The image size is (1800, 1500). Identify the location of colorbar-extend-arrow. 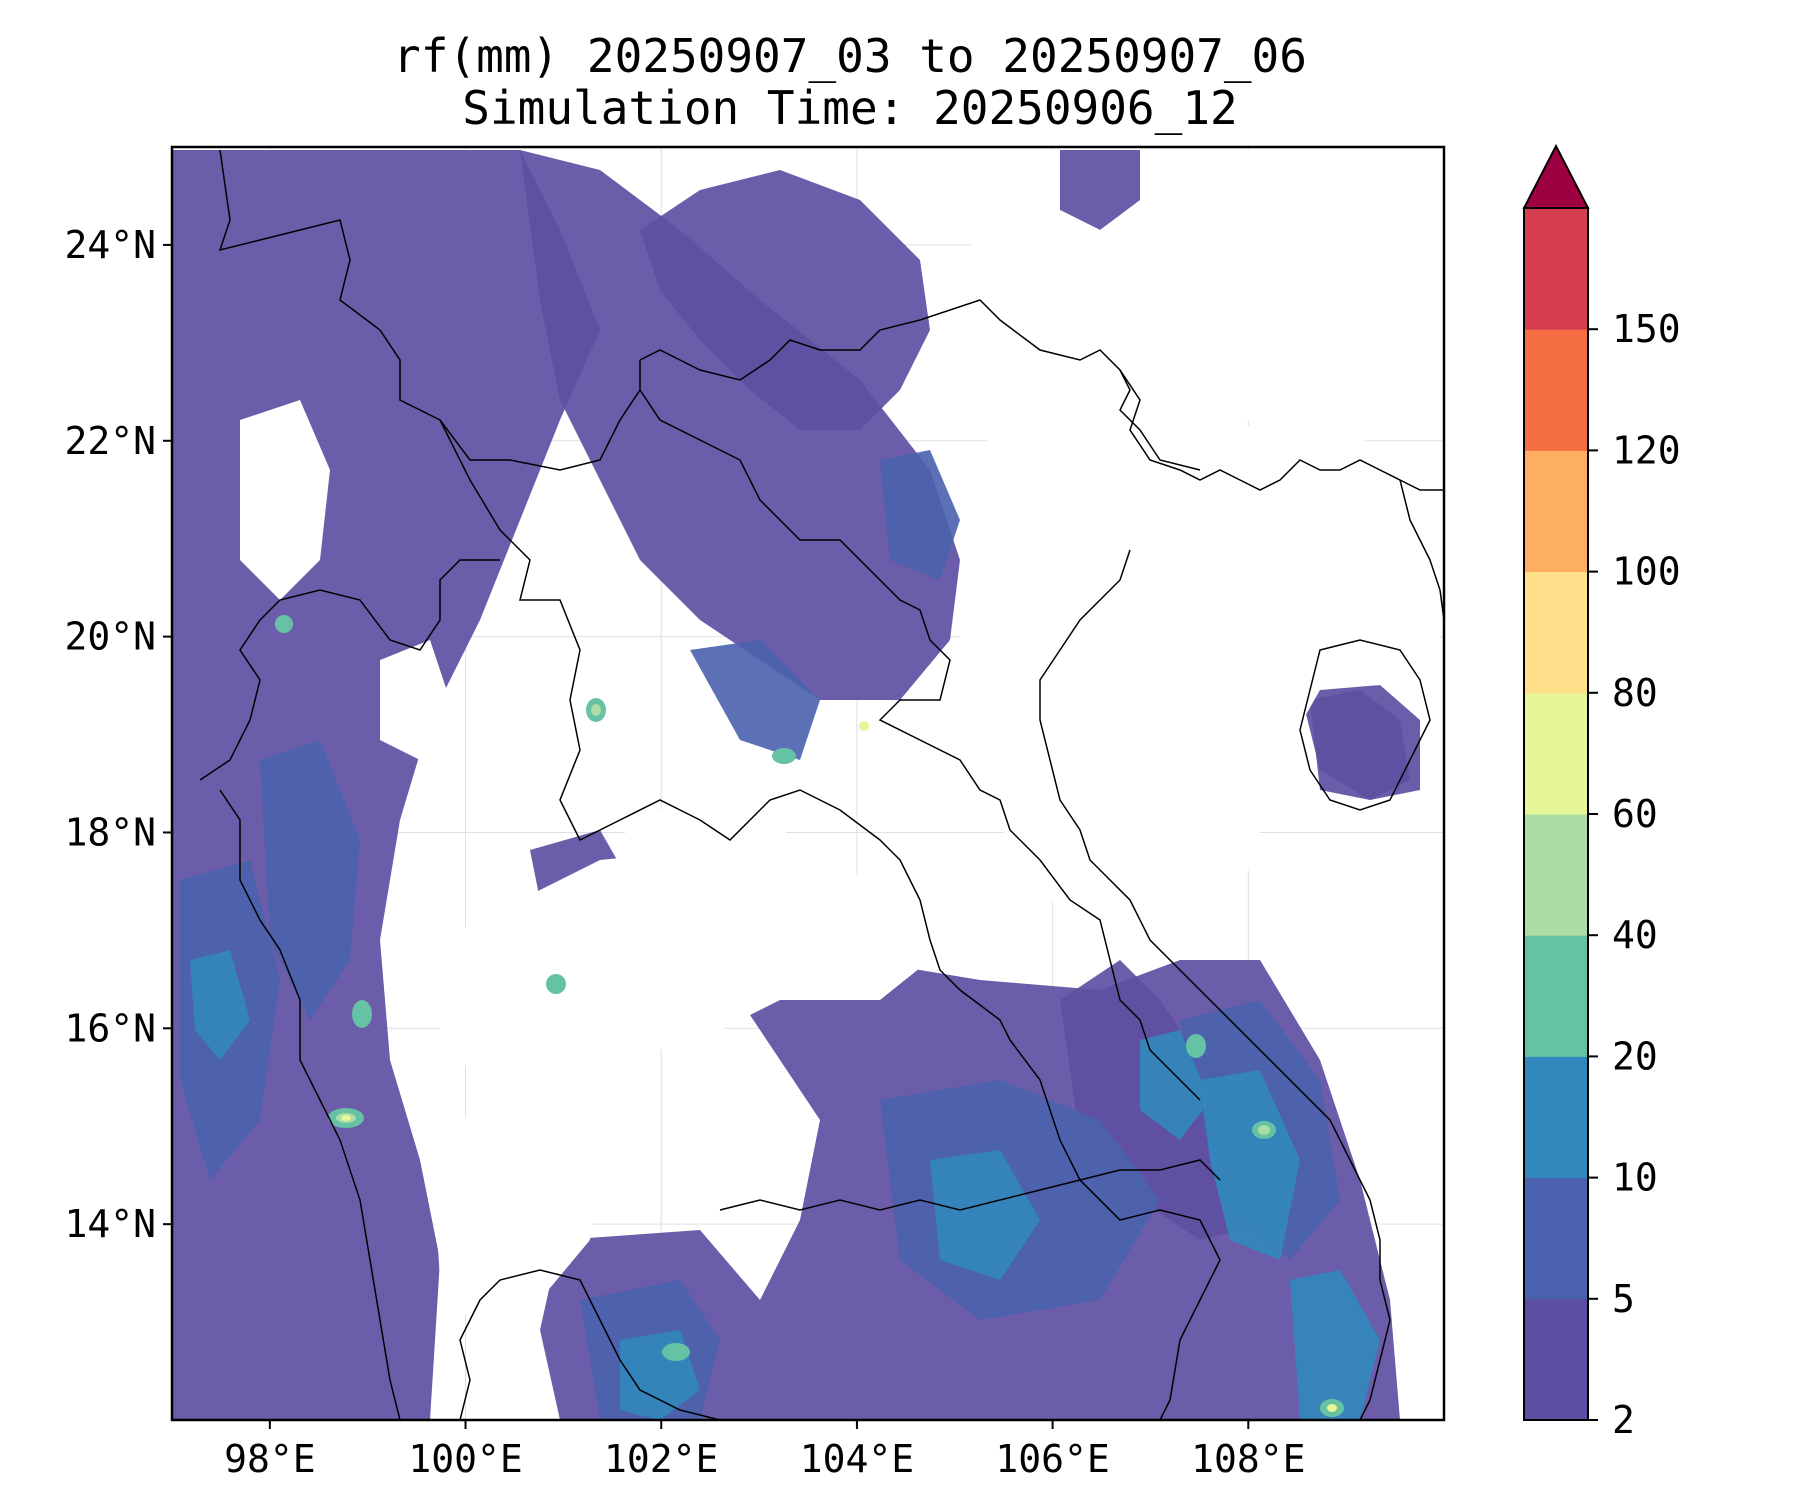
(1556, 176).